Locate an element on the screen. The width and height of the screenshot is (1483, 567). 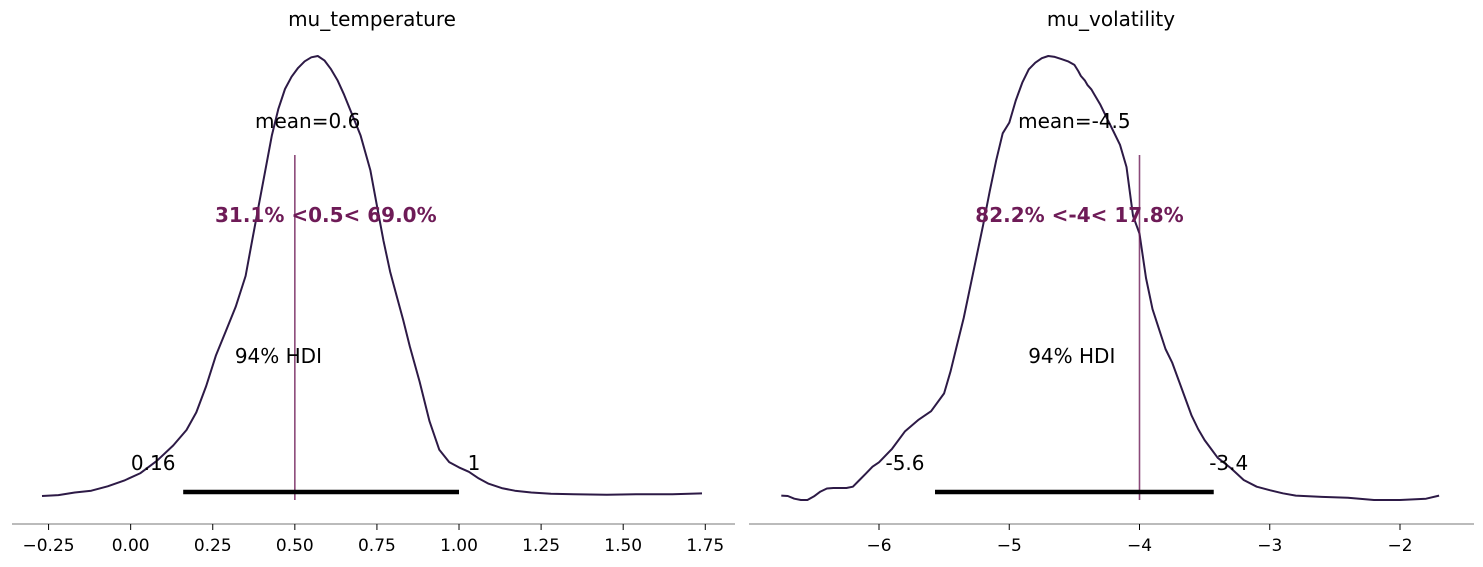
x-tick-label: −0.25 is located at coordinates (49, 546).